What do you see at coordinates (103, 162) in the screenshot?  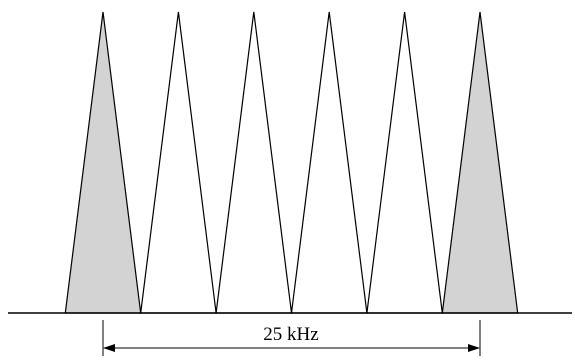 I see `channel-triangle-1-filled` at bounding box center [103, 162].